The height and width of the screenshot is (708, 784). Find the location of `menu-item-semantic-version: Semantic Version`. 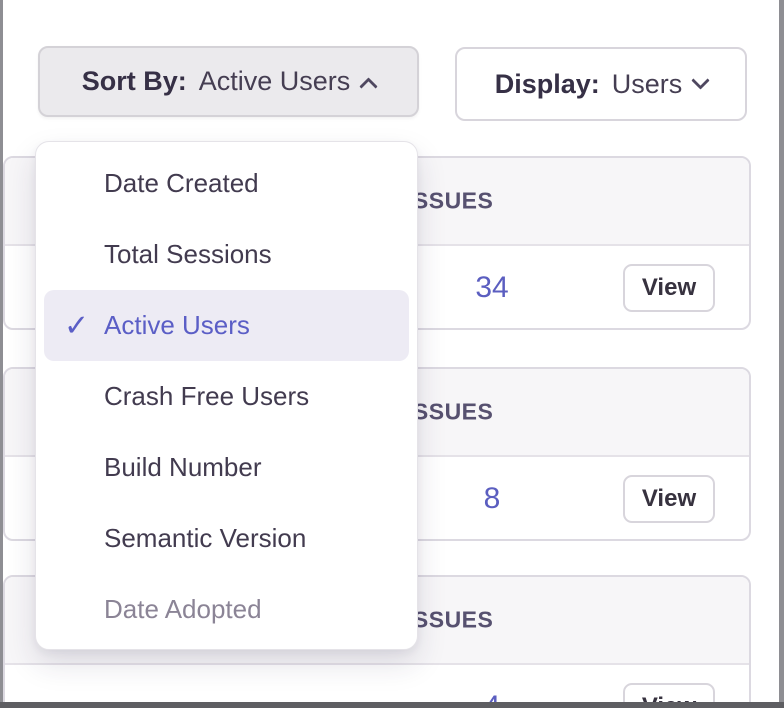

menu-item-semantic-version: Semantic Version is located at coordinates (205, 538).